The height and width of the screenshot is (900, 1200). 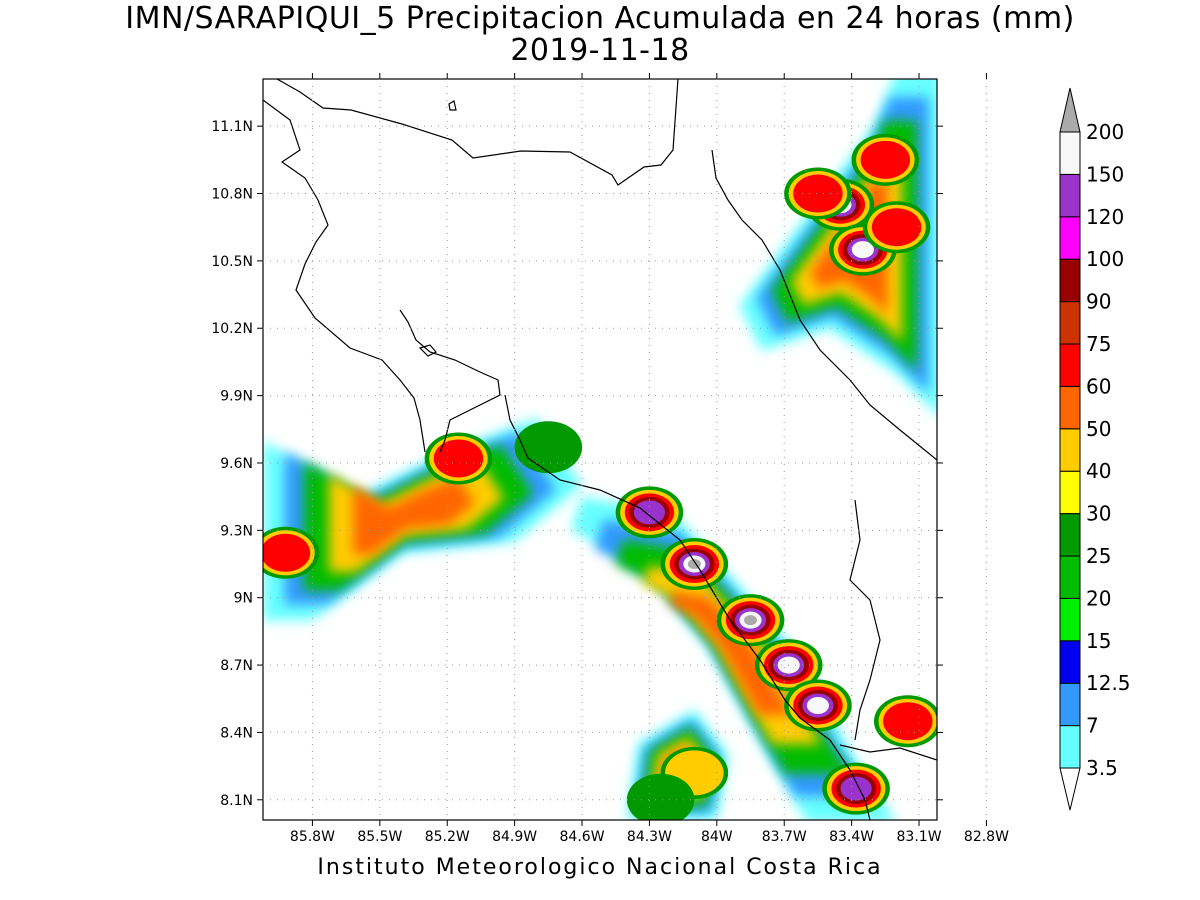 I want to click on pacific-northwest-coast, so click(x=344, y=276).